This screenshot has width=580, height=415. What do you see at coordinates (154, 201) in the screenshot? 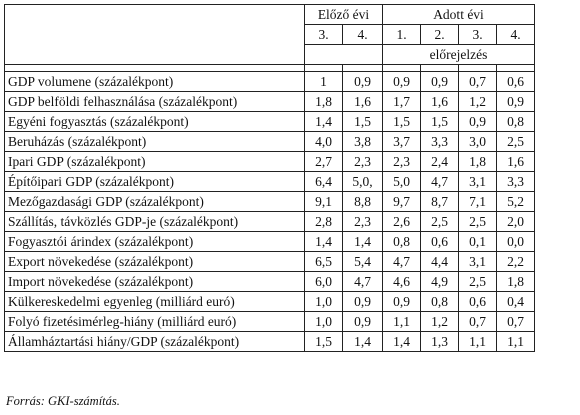
I see `row-label: Mezőgazdasági GDP (százalékpont)` at bounding box center [154, 201].